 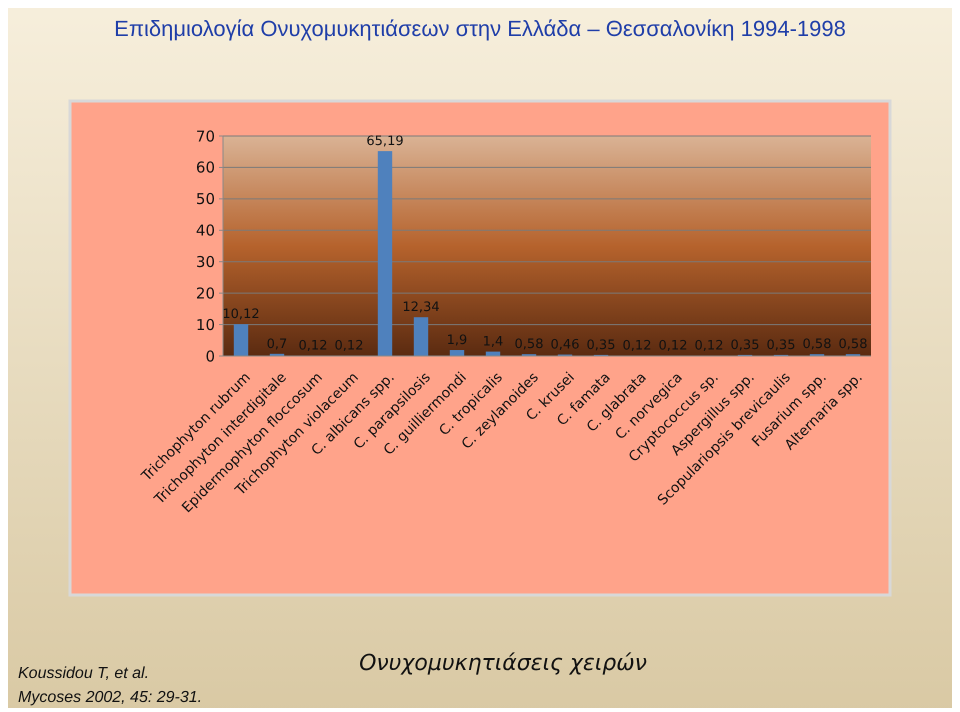 I want to click on data-label: 1,4, so click(x=493, y=342).